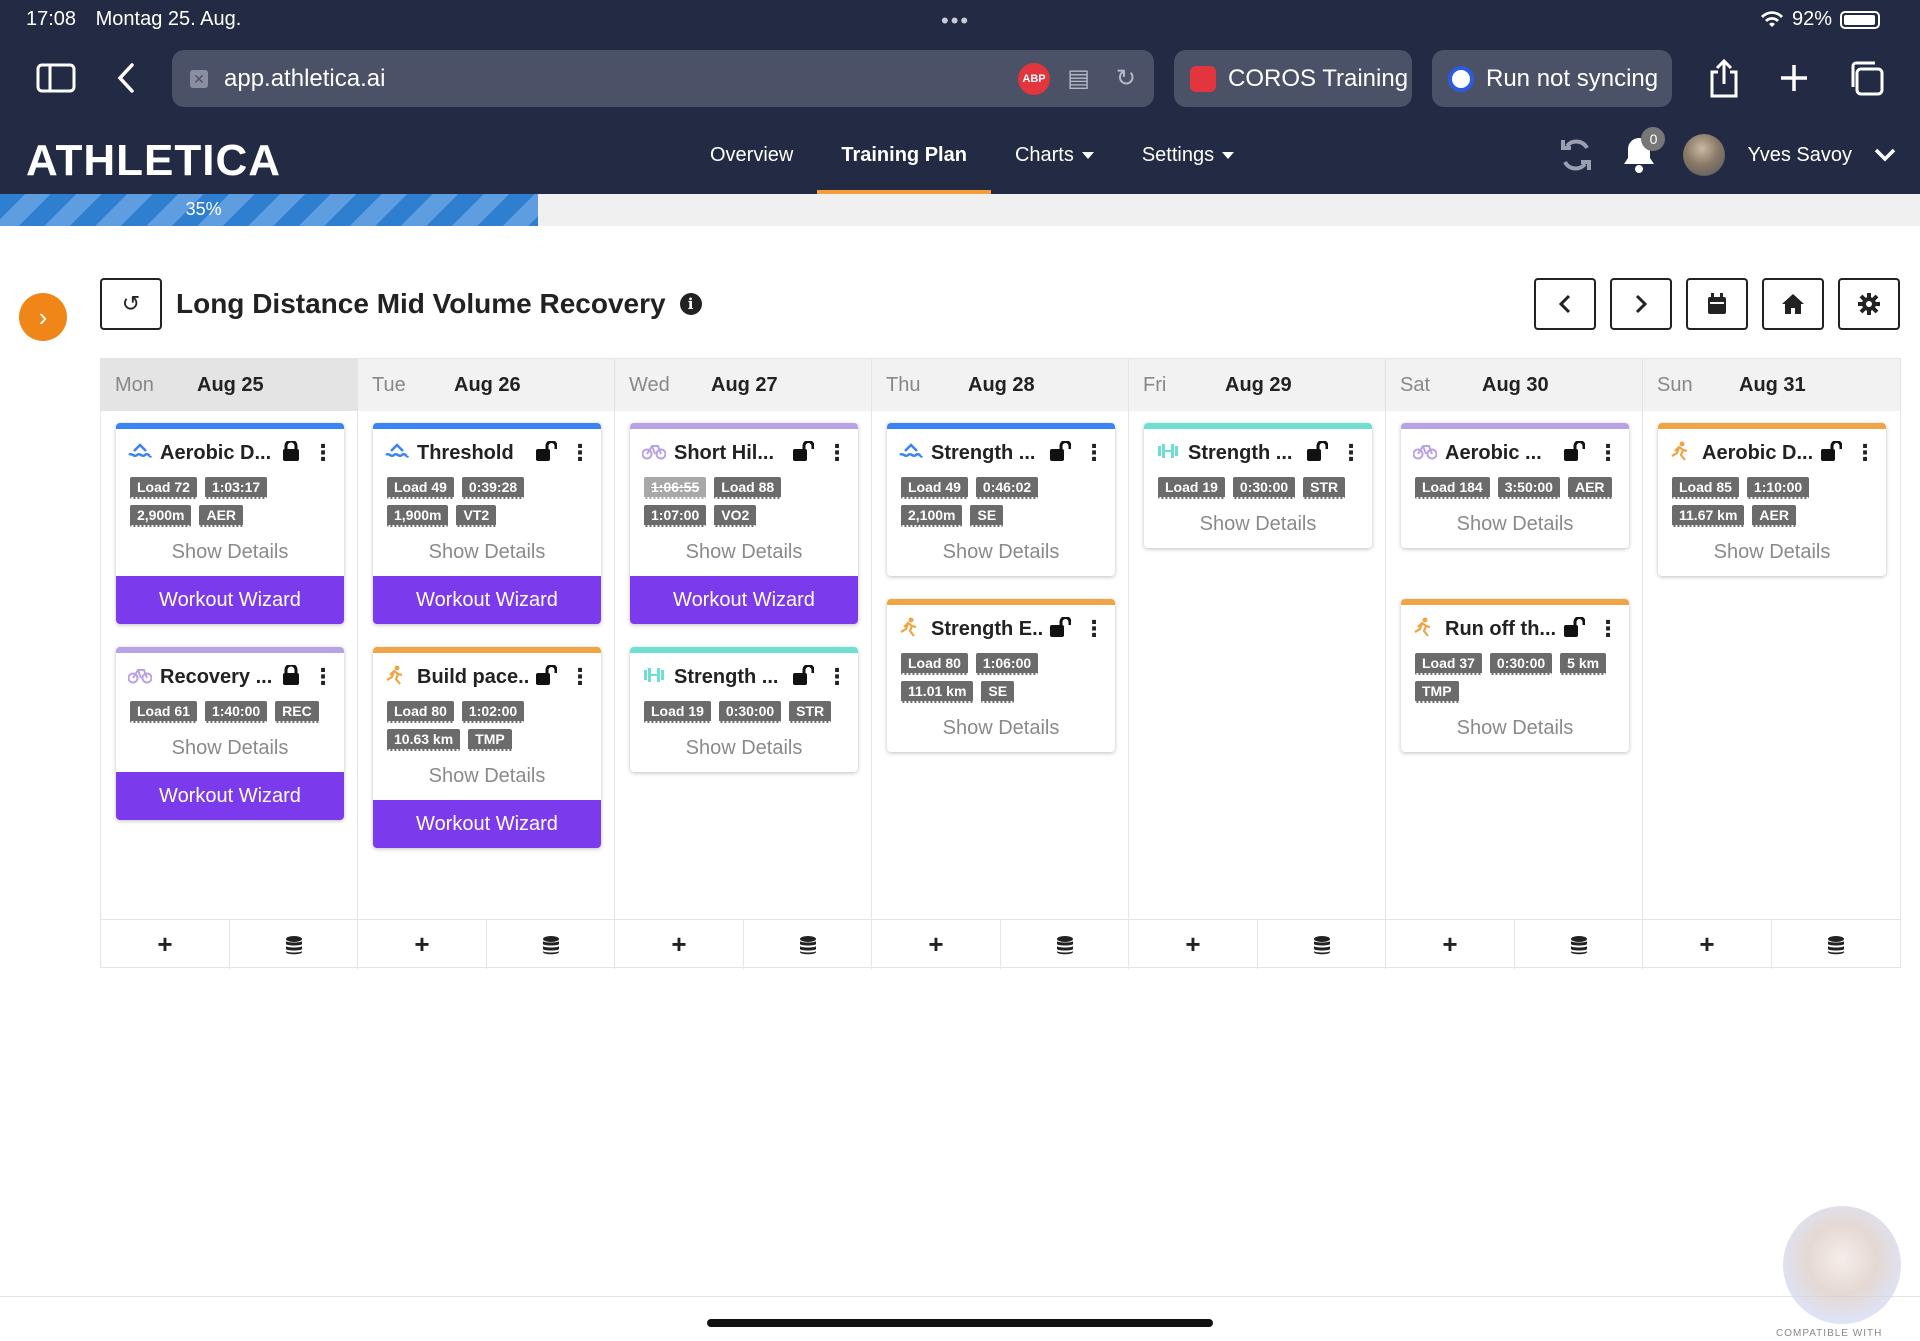 The image size is (1920, 1341). What do you see at coordinates (1794, 78) in the screenshot?
I see `new-tab-icon` at bounding box center [1794, 78].